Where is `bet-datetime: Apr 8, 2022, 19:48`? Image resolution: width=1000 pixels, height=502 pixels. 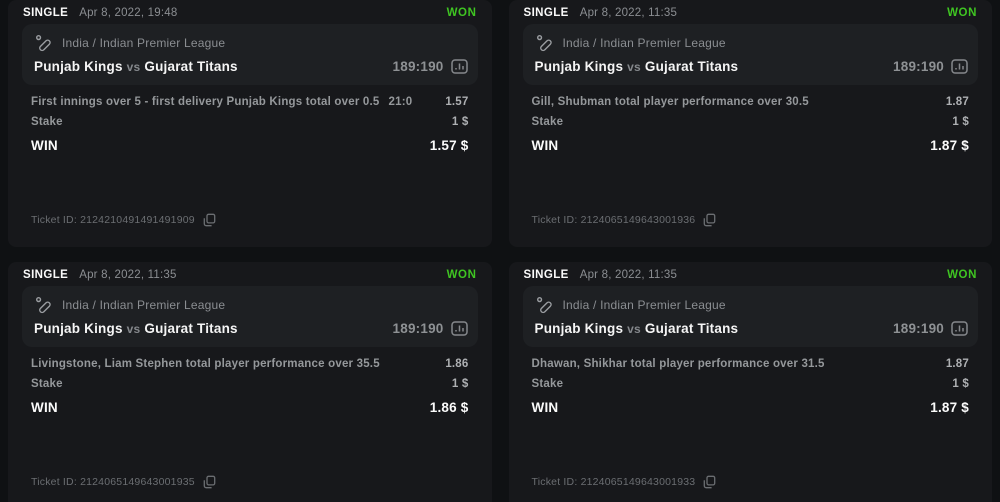
bet-datetime: Apr 8, 2022, 19:48 is located at coordinates (128, 13).